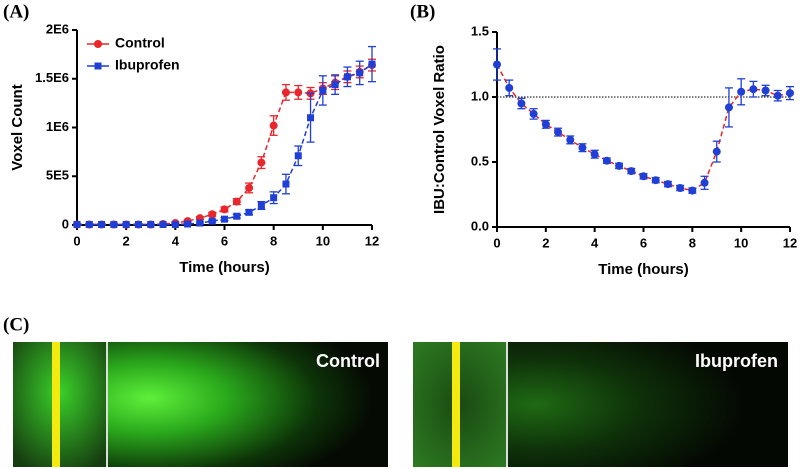 This screenshot has height=469, width=800. Describe the element at coordinates (439, 129) in the screenshot. I see `y-axis-label: IBU:Control Voxel Ratio` at that location.